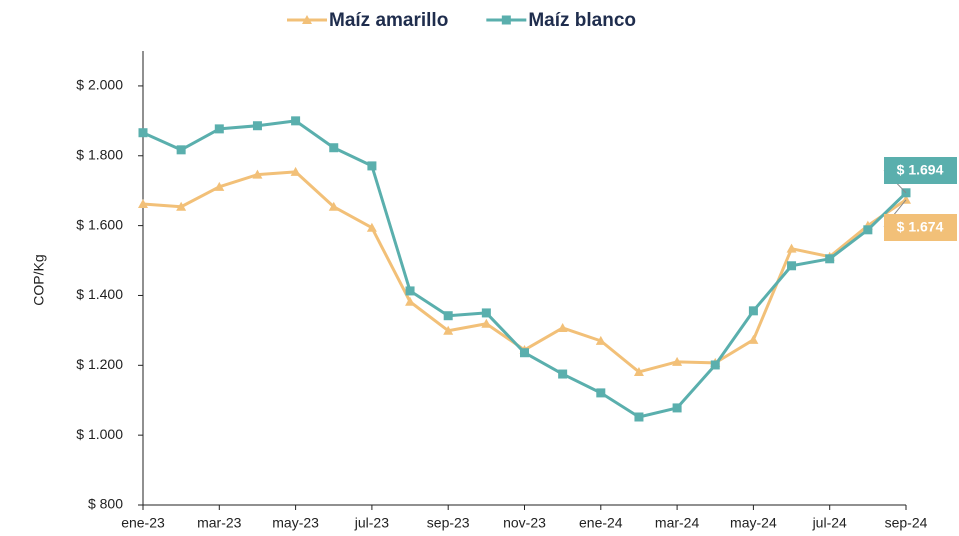 The height and width of the screenshot is (536, 959). I want to click on y-tick-label: $ 1.800, so click(99, 154).